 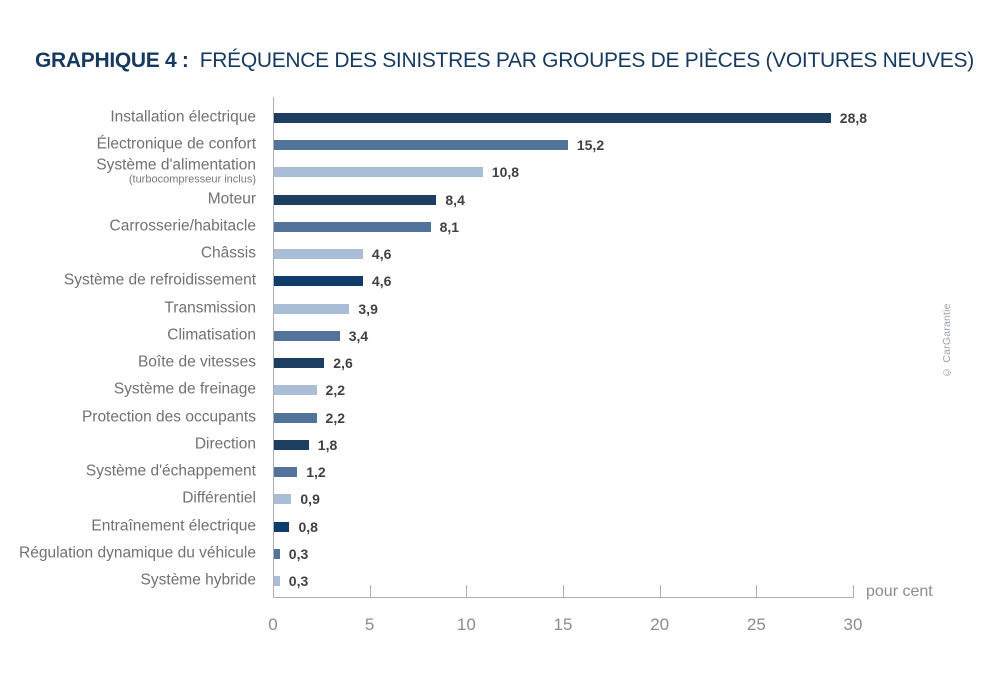 I want to click on axis-unit-label: pour cent, so click(x=899, y=591).